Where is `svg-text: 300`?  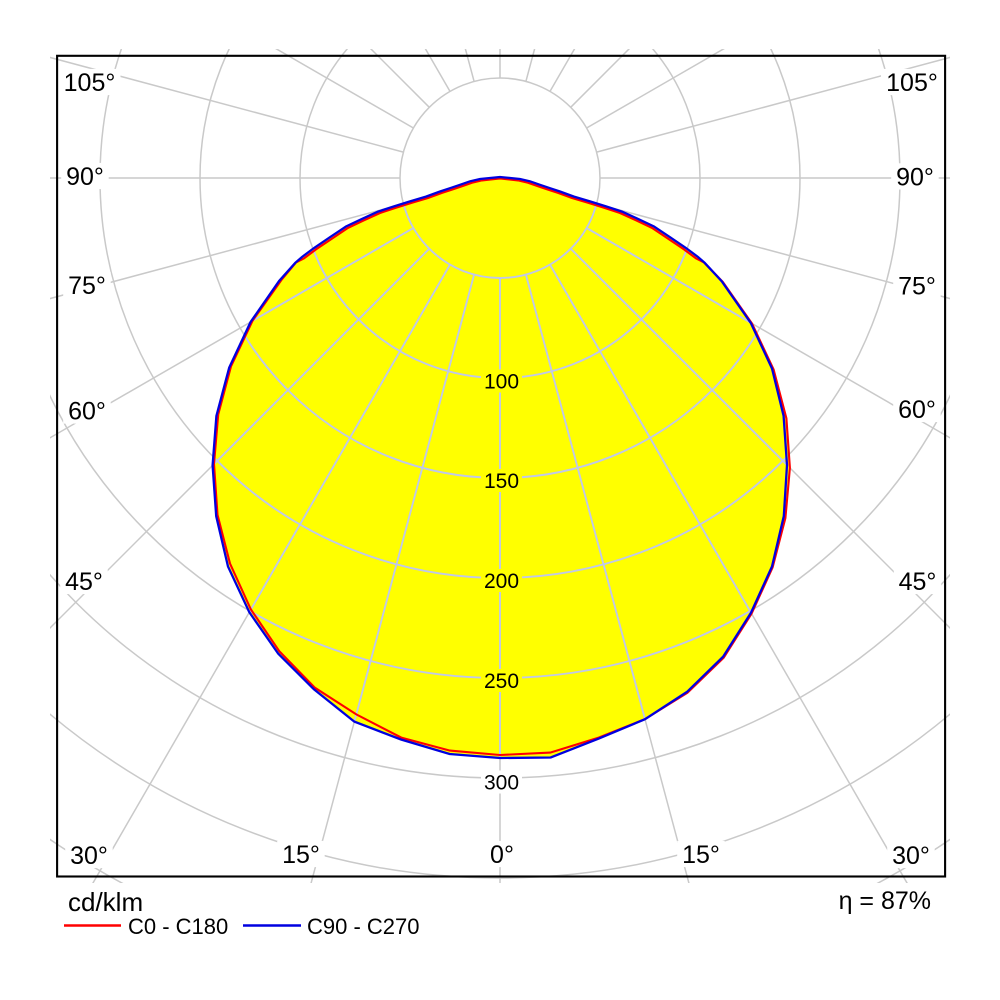 svg-text: 300 is located at coordinates (501, 783).